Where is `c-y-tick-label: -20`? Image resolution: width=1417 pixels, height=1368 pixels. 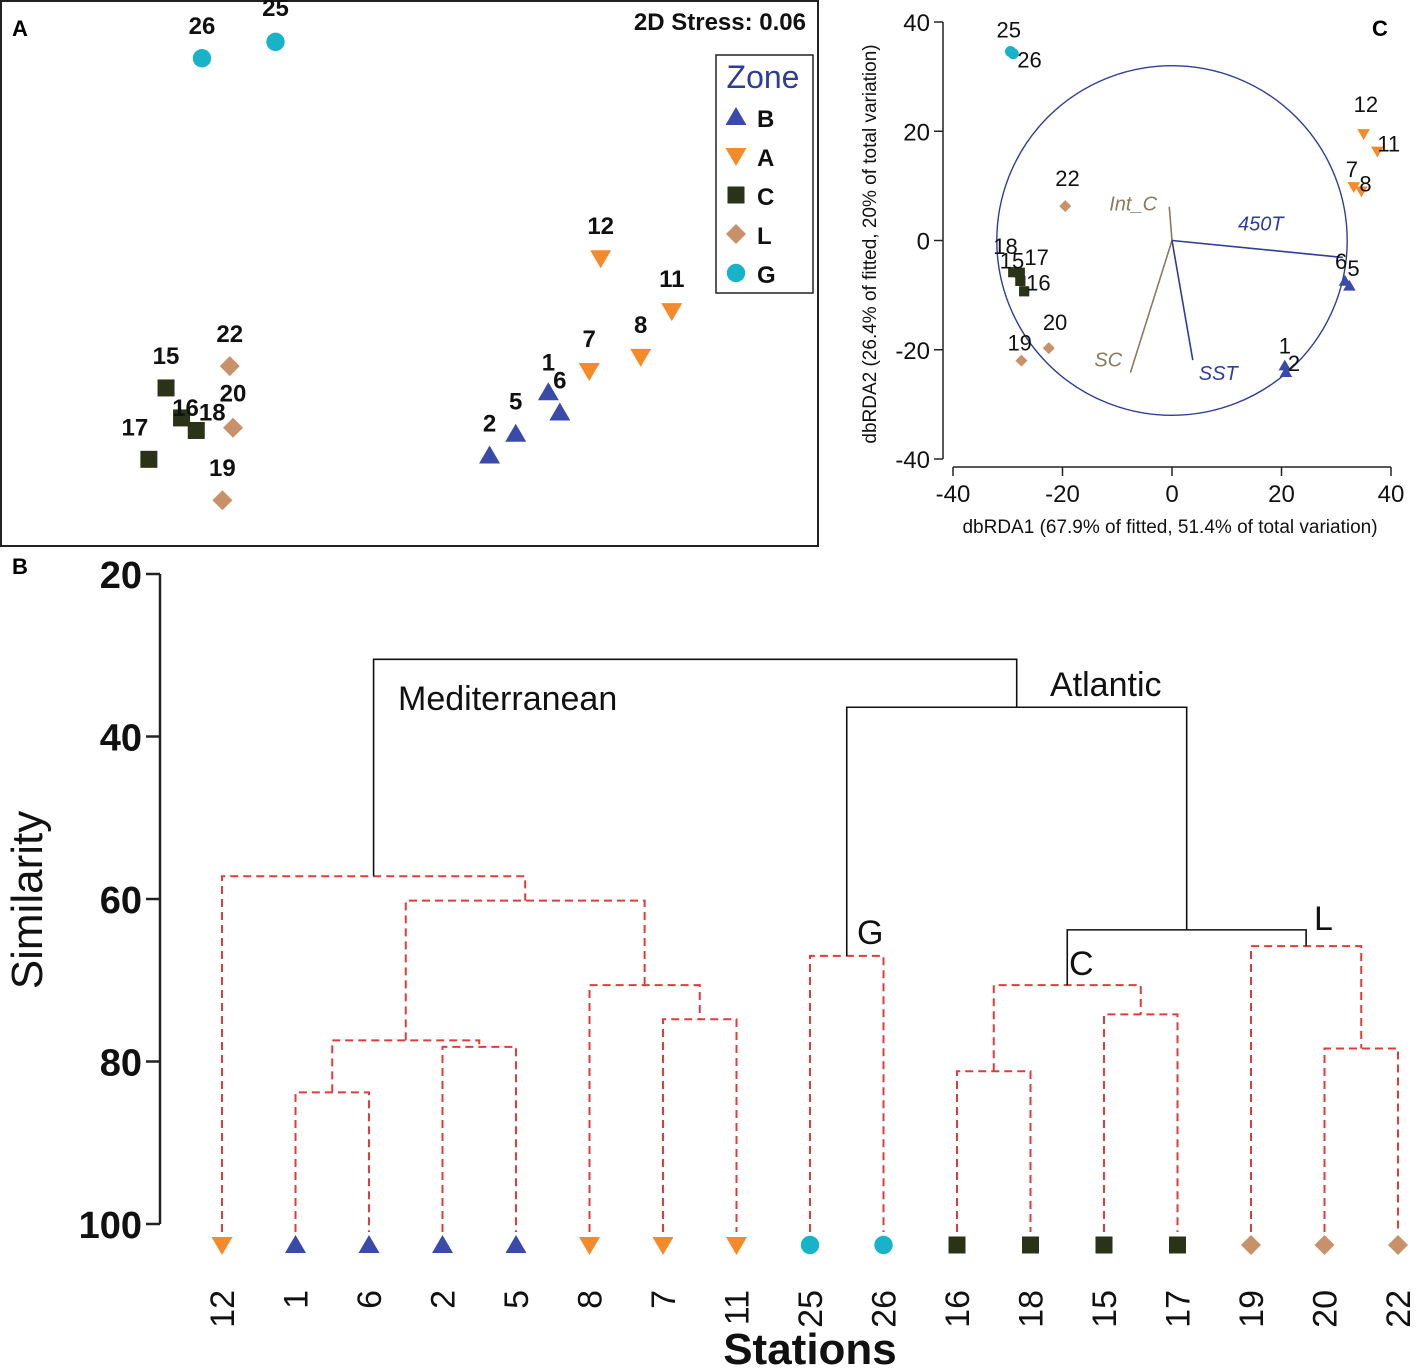
c-y-tick-label: -20 is located at coordinates (912, 351).